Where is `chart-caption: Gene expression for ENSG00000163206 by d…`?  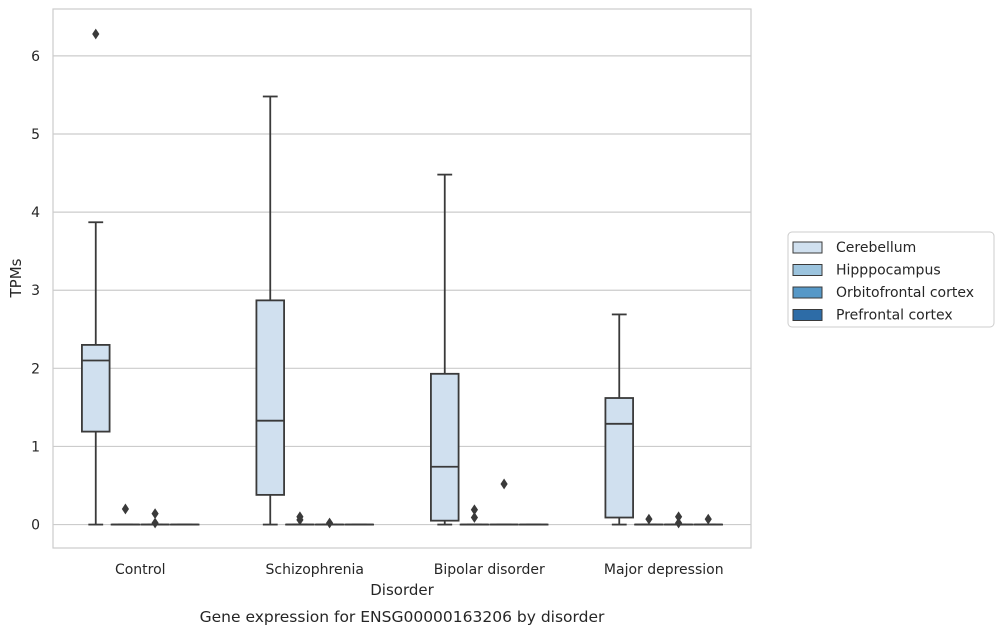
chart-caption: Gene expression for ENSG00000163206 by d… is located at coordinates (402, 617).